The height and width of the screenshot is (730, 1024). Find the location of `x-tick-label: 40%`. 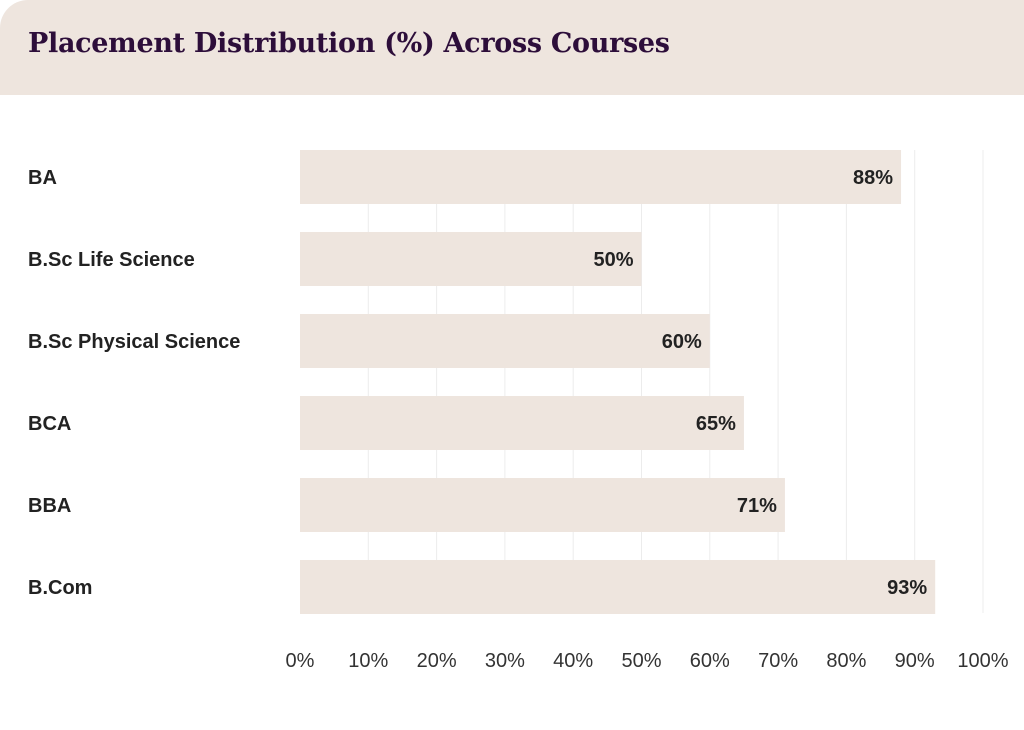

x-tick-label: 40% is located at coordinates (573, 661).